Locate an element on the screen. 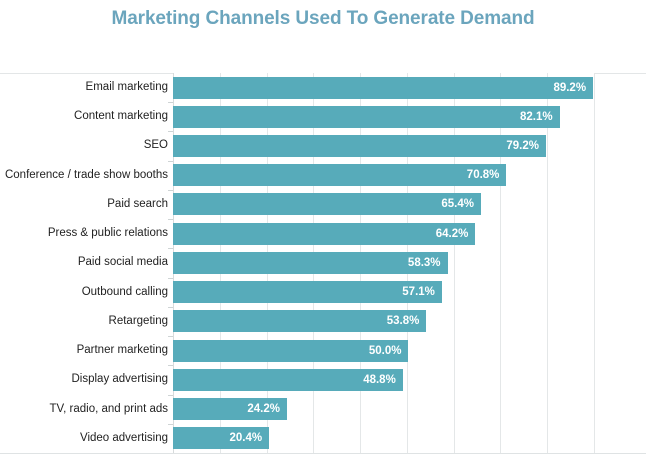 Image resolution: width=646 pixels, height=464 pixels. bar-value-label: 48.8% is located at coordinates (379, 379).